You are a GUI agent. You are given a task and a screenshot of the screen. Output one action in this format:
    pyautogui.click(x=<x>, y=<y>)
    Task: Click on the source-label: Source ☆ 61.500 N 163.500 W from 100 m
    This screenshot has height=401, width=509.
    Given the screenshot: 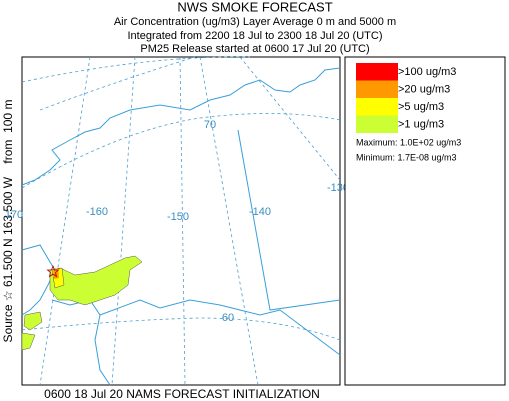 What is the action you would take?
    pyautogui.click(x=8, y=221)
    